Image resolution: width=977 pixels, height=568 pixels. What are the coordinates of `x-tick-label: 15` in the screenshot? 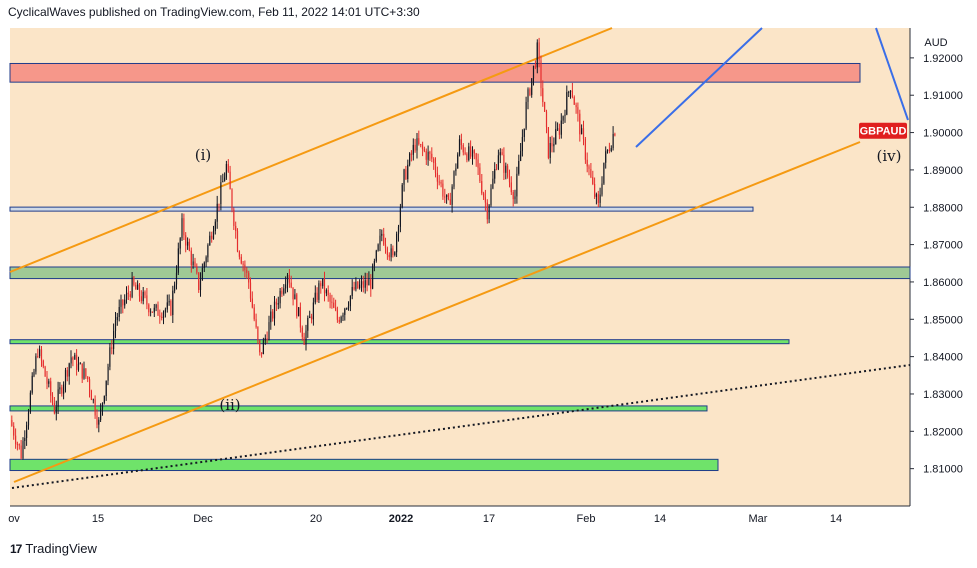 It's located at (98, 519).